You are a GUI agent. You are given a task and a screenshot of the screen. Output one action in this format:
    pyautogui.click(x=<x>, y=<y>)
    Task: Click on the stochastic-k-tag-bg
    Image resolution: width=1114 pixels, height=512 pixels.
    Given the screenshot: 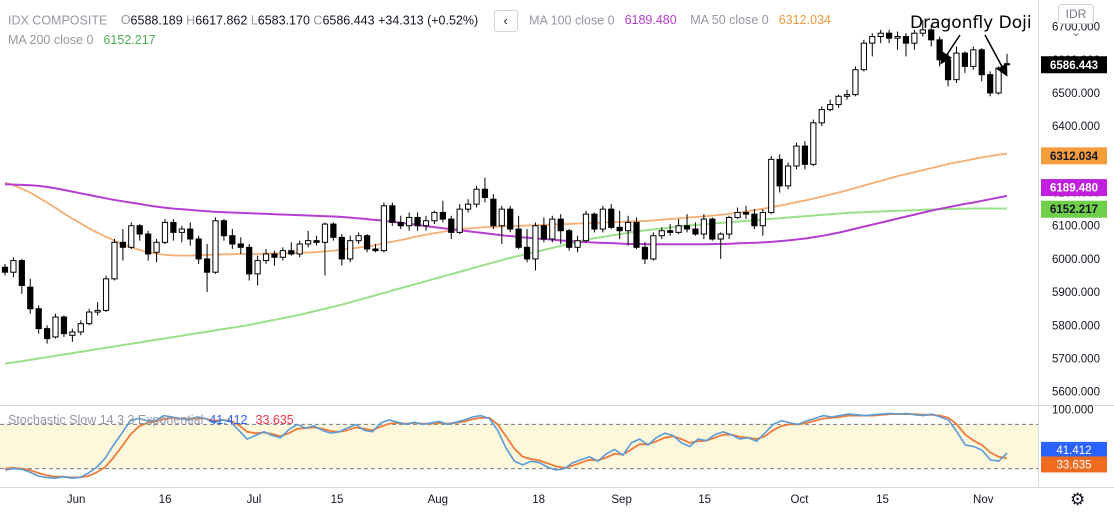 What is the action you would take?
    pyautogui.click(x=1074, y=449)
    